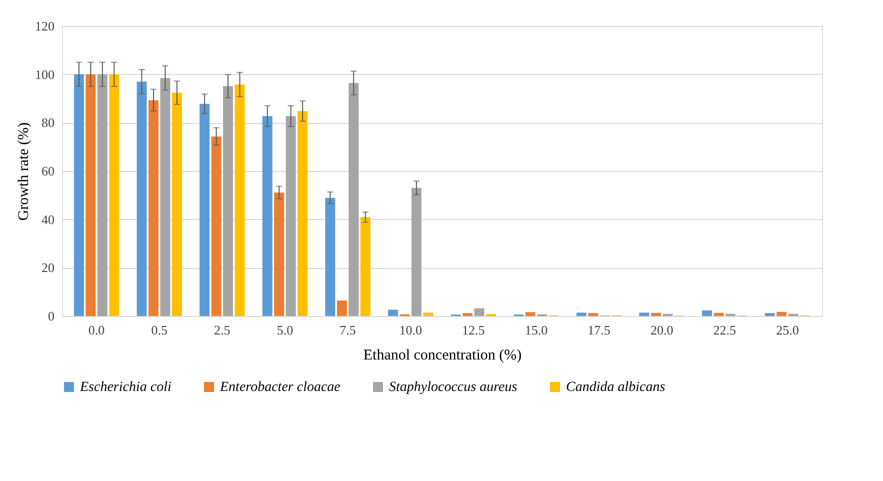  Describe the element at coordinates (48, 122) in the screenshot. I see `y-tick-label: 80` at that location.